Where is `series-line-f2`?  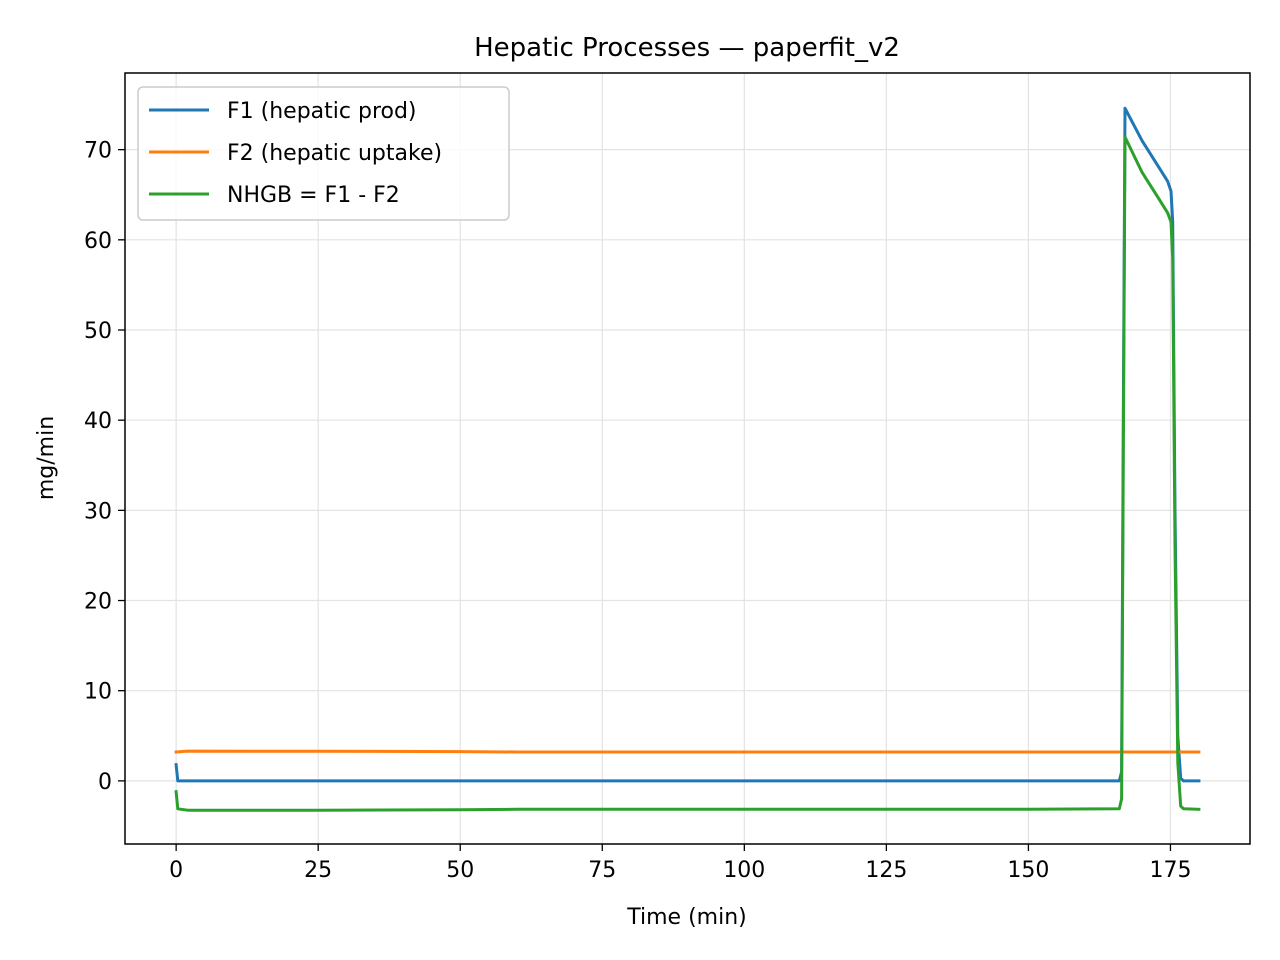
series-line-f2 is located at coordinates (687, 751).